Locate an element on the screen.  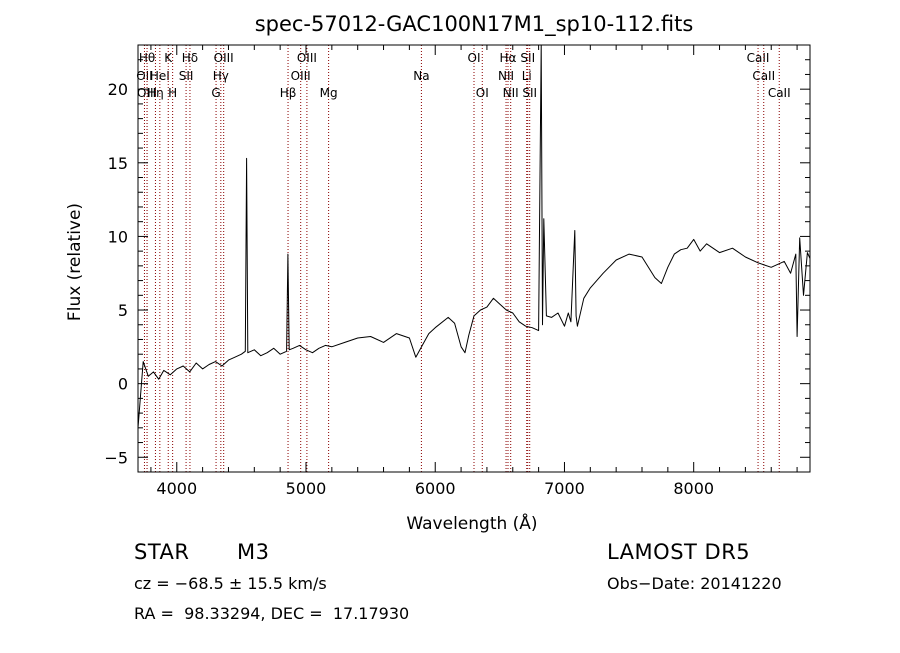
line-marker-label: H is located at coordinates (172, 93).